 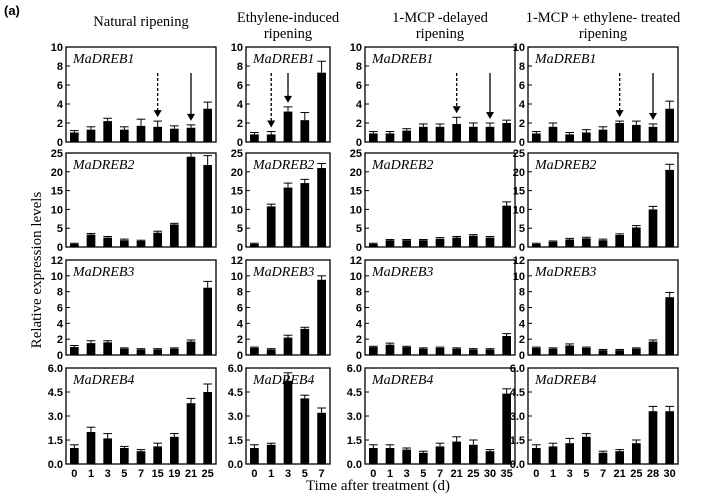 What do you see at coordinates (522, 86) in the screenshot?
I see `y-tick-label: 6` at bounding box center [522, 86].